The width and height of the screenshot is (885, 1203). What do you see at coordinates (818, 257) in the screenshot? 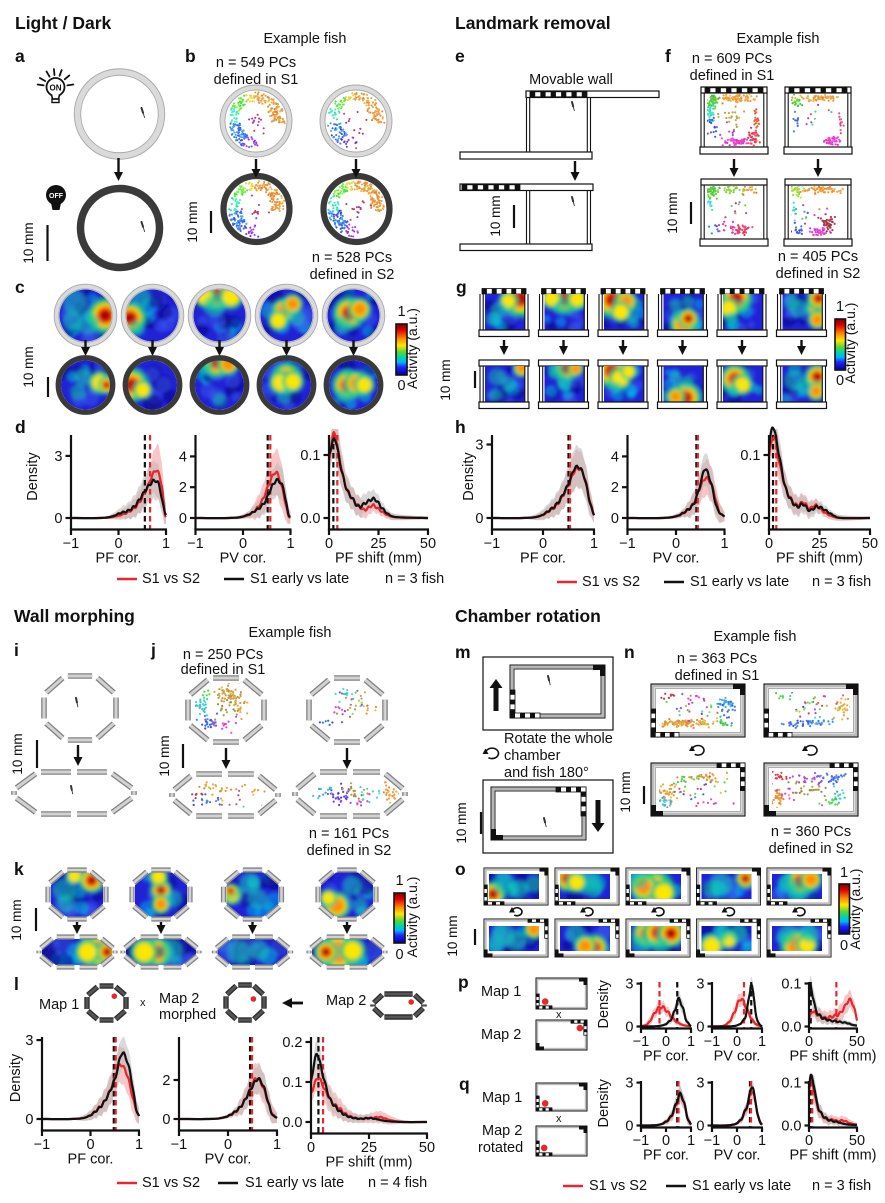
I see `svg-text: n = 405 PCs` at bounding box center [818, 257].